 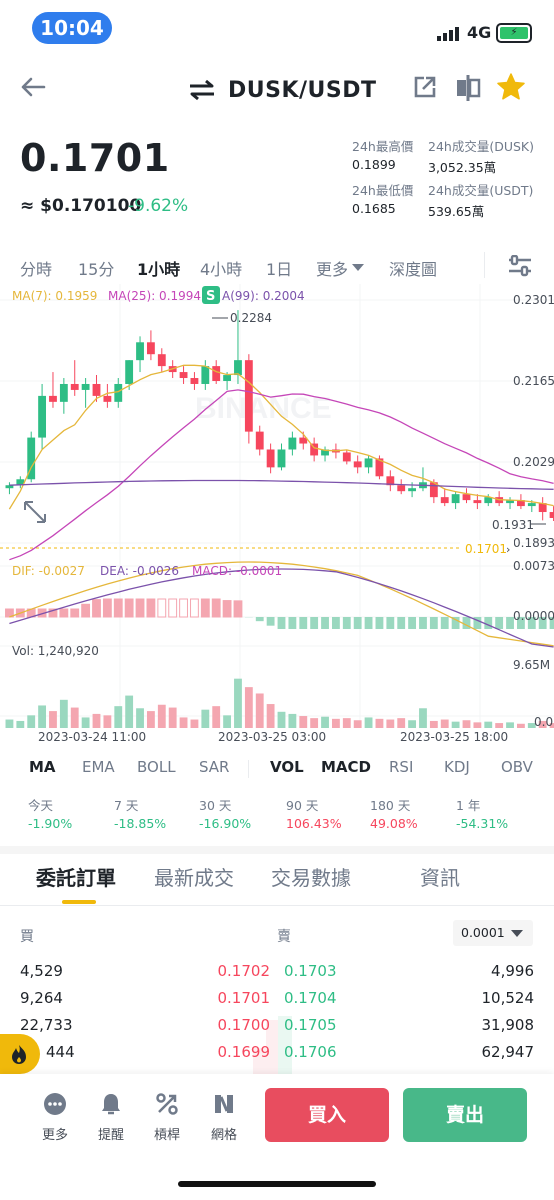 I want to click on bid-qty: 9,264, so click(x=41, y=998).